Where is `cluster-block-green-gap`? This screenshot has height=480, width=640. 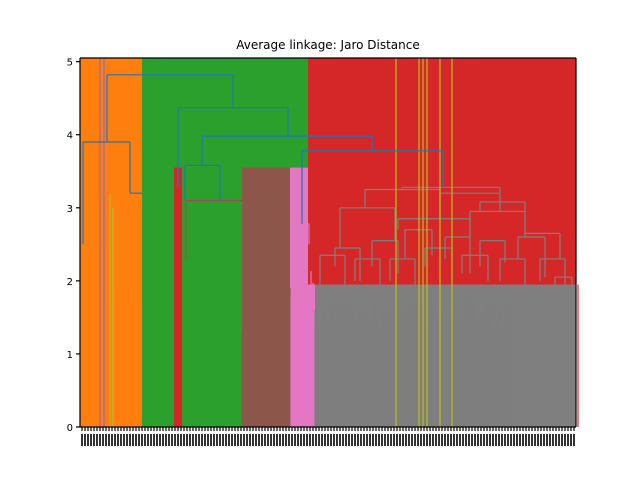 cluster-block-green-gap is located at coordinates (184, 242).